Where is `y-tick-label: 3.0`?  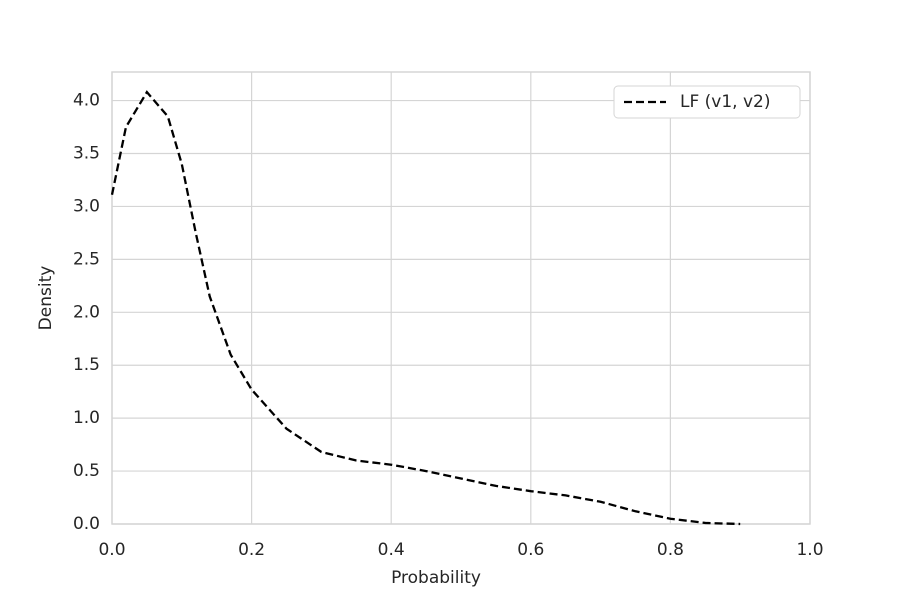 y-tick-label: 3.0 is located at coordinates (86, 206).